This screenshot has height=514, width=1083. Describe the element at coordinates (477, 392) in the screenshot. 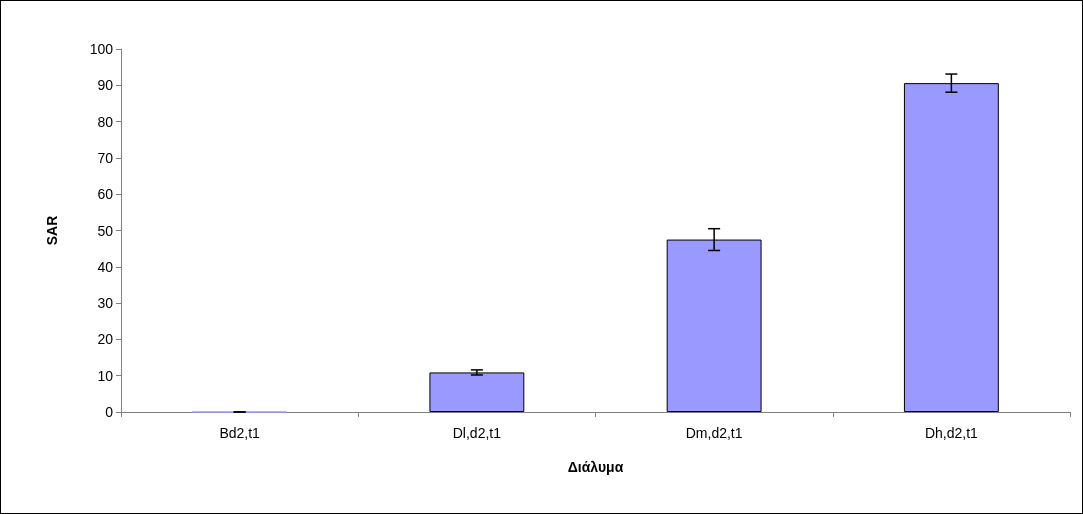

I see `bar` at that location.